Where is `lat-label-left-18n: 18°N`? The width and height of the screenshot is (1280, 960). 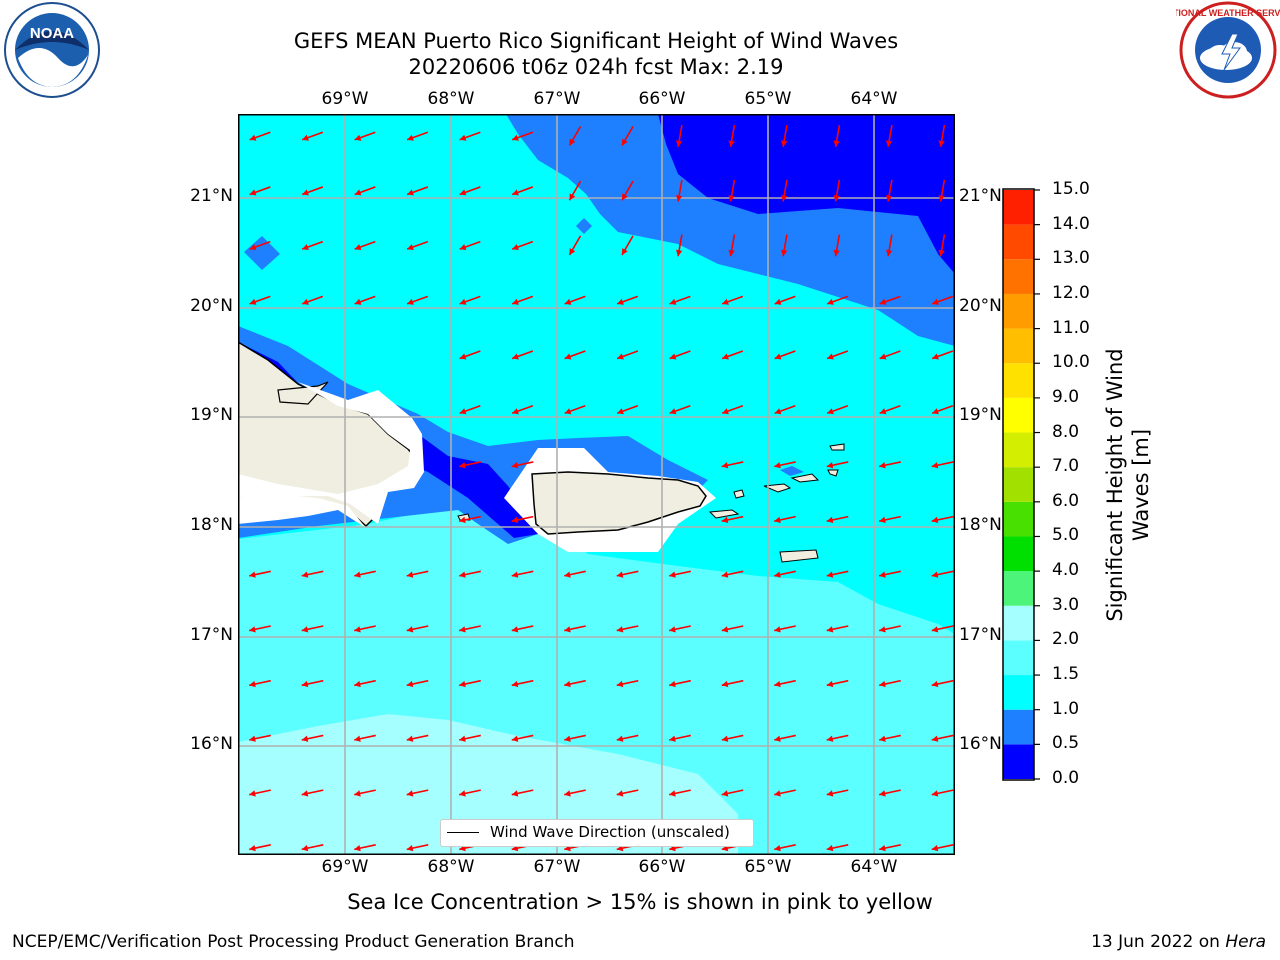 lat-label-left-18n: 18°N is located at coordinates (211, 525).